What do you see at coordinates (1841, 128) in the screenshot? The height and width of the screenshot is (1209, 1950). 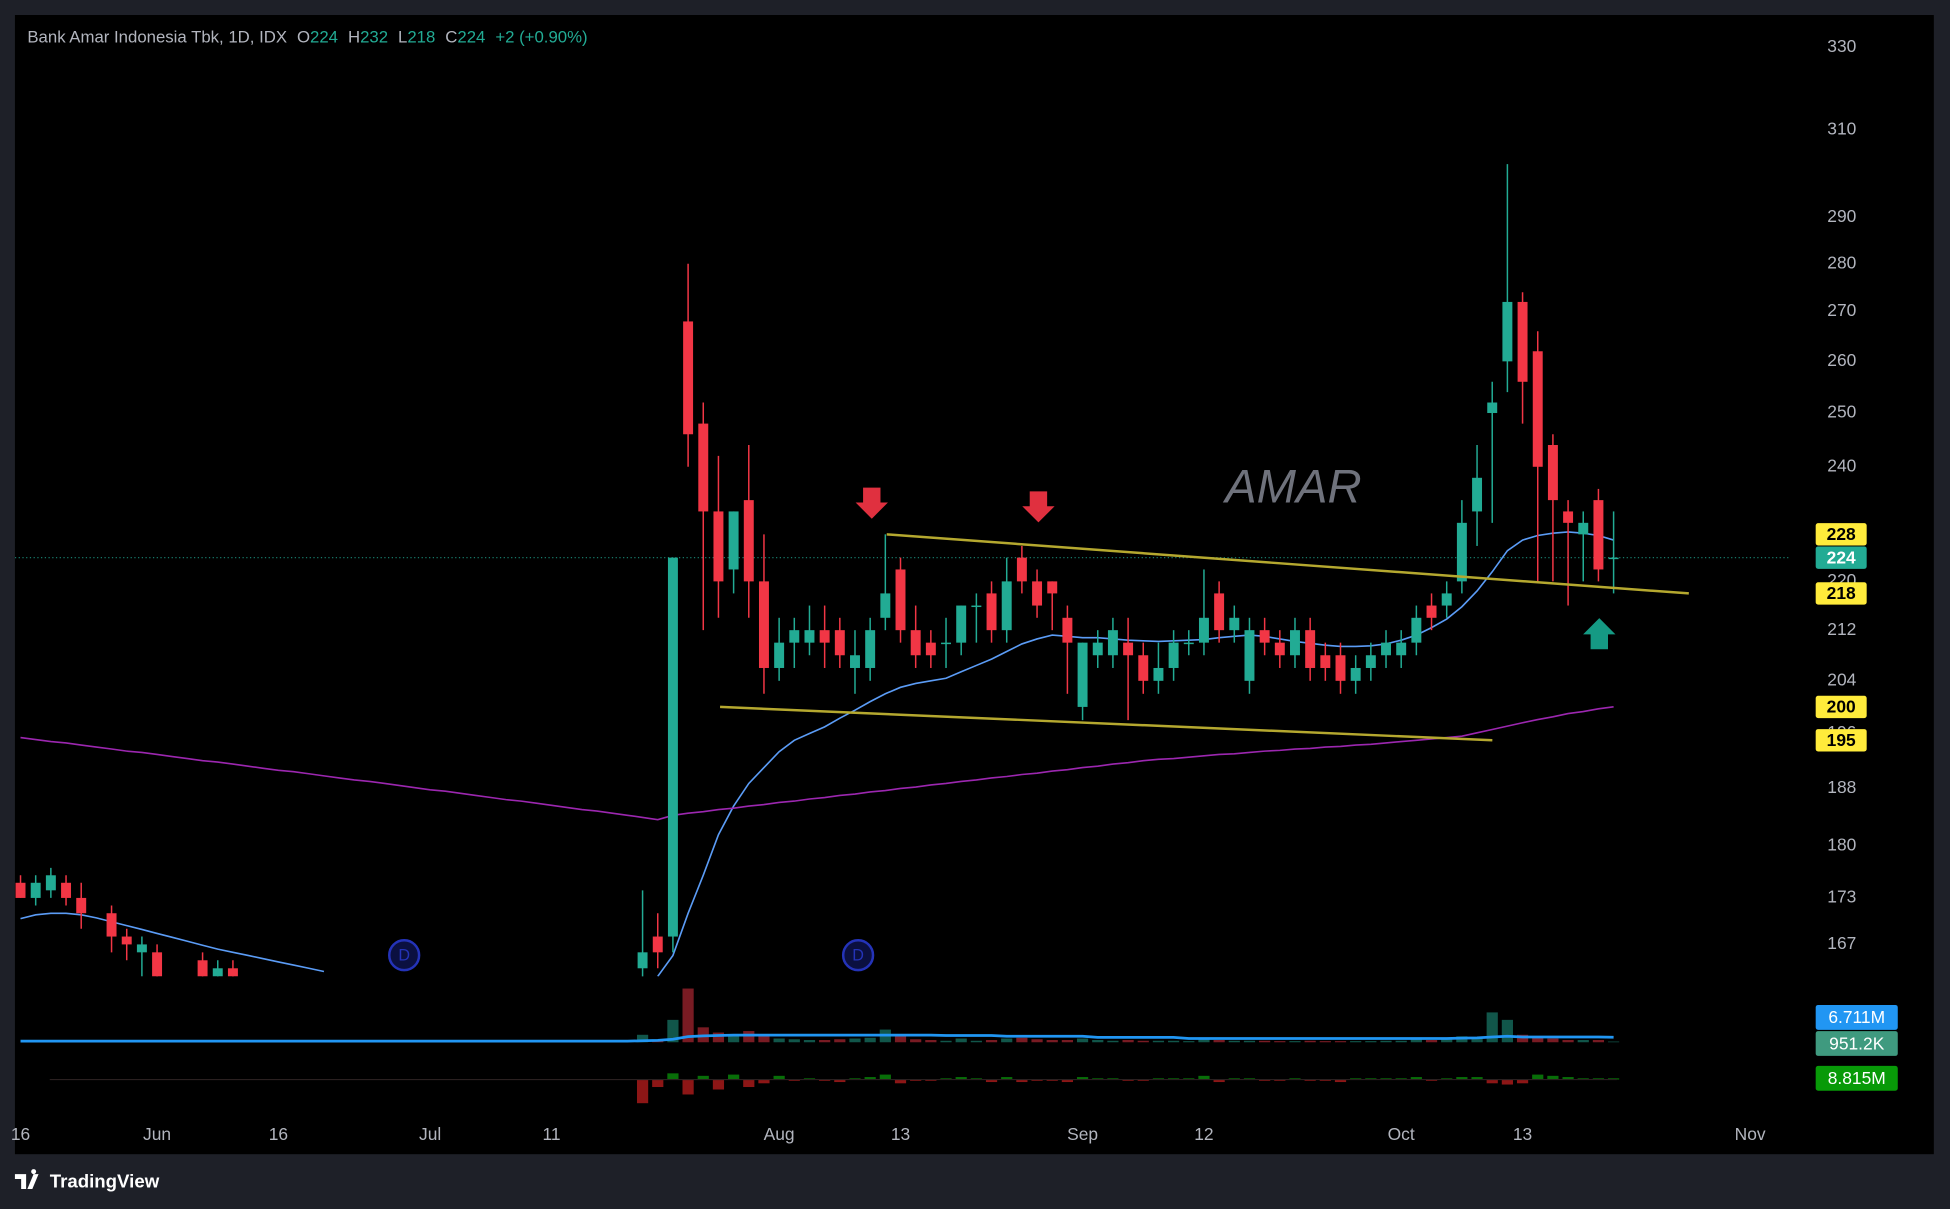 I see `y-tick-label: 310` at bounding box center [1841, 128].